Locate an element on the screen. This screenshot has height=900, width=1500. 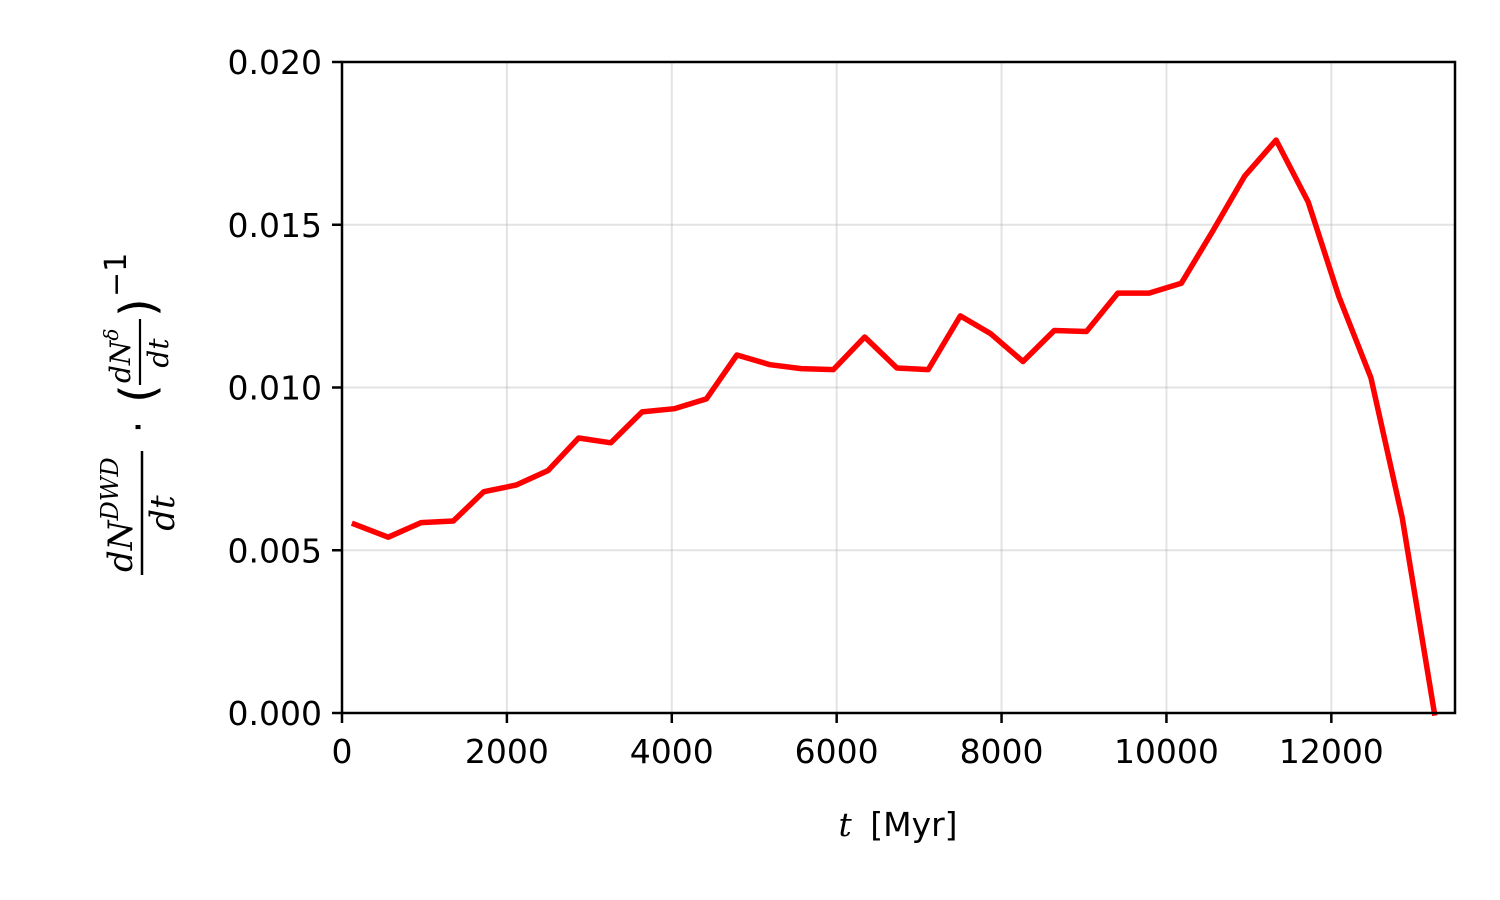
y-label-num1: dN is located at coordinates (121, 545).